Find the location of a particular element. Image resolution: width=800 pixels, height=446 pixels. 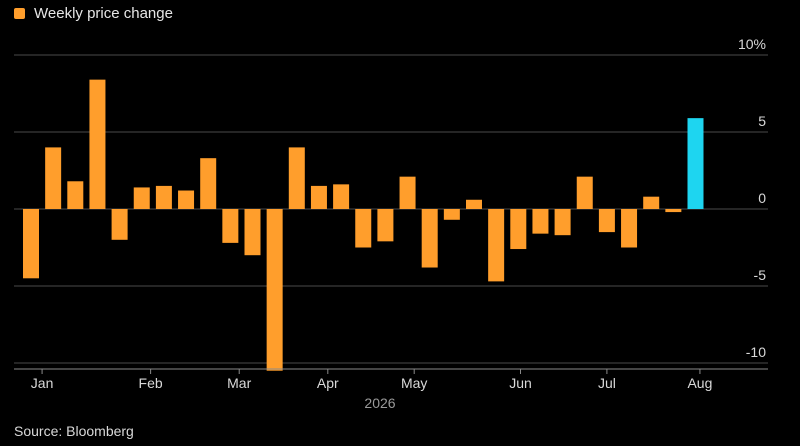

source-note: Source: Bloomberg is located at coordinates (74, 431).